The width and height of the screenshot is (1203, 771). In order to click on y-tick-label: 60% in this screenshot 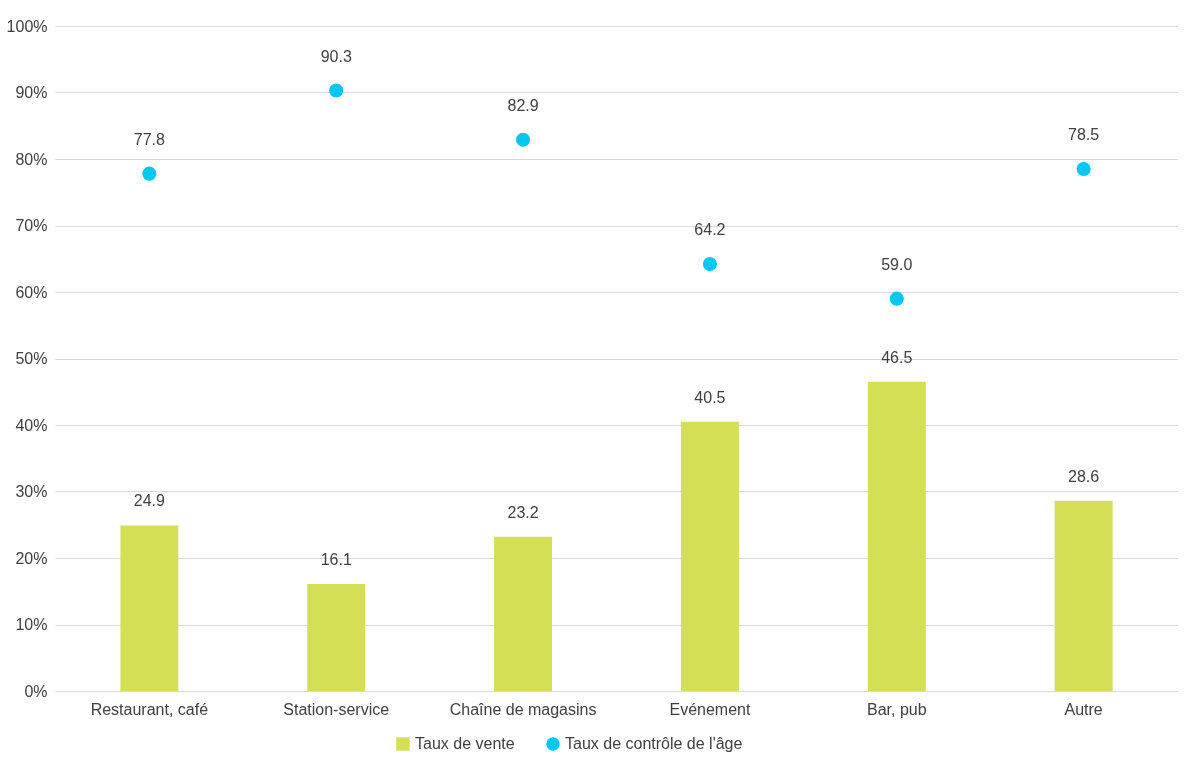, I will do `click(31, 292)`.